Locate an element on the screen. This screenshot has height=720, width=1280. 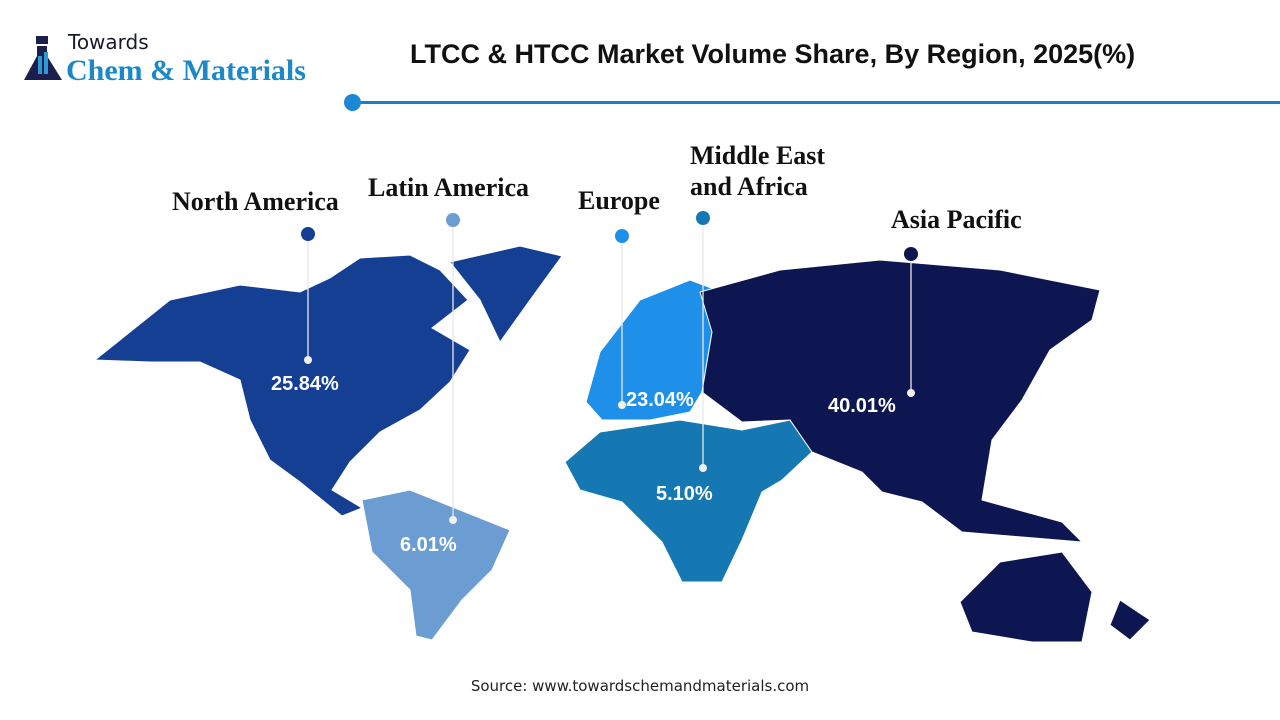
label-europe: Europe is located at coordinates (619, 200).